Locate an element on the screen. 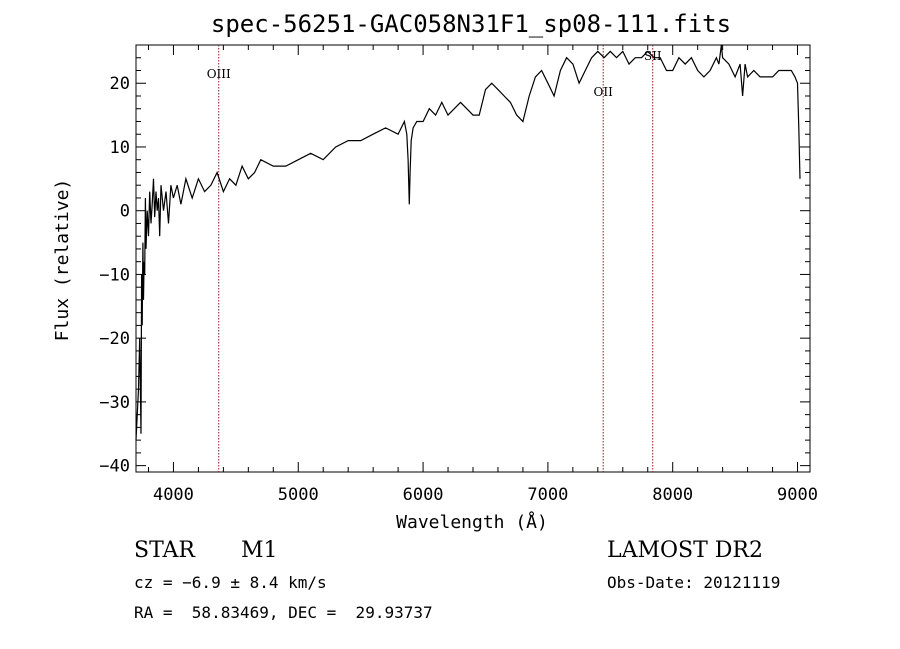 The height and width of the screenshot is (649, 900). chart-title: spec-56251-GAC058N31F1_sp08-111.fits is located at coordinates (471, 24).